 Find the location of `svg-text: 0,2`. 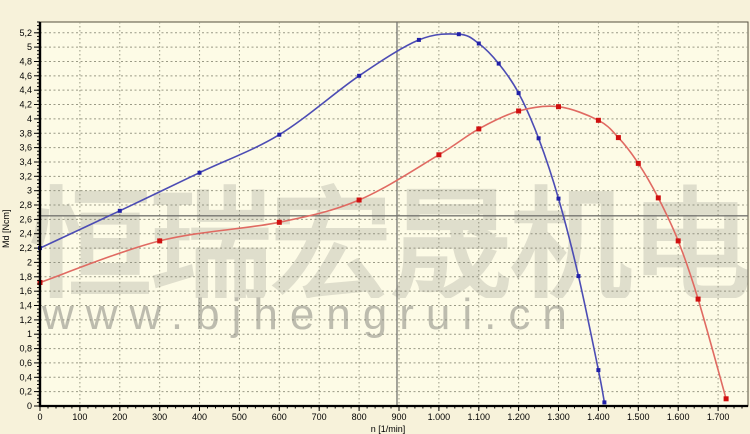

svg-text: 0,2 is located at coordinates (25, 392).